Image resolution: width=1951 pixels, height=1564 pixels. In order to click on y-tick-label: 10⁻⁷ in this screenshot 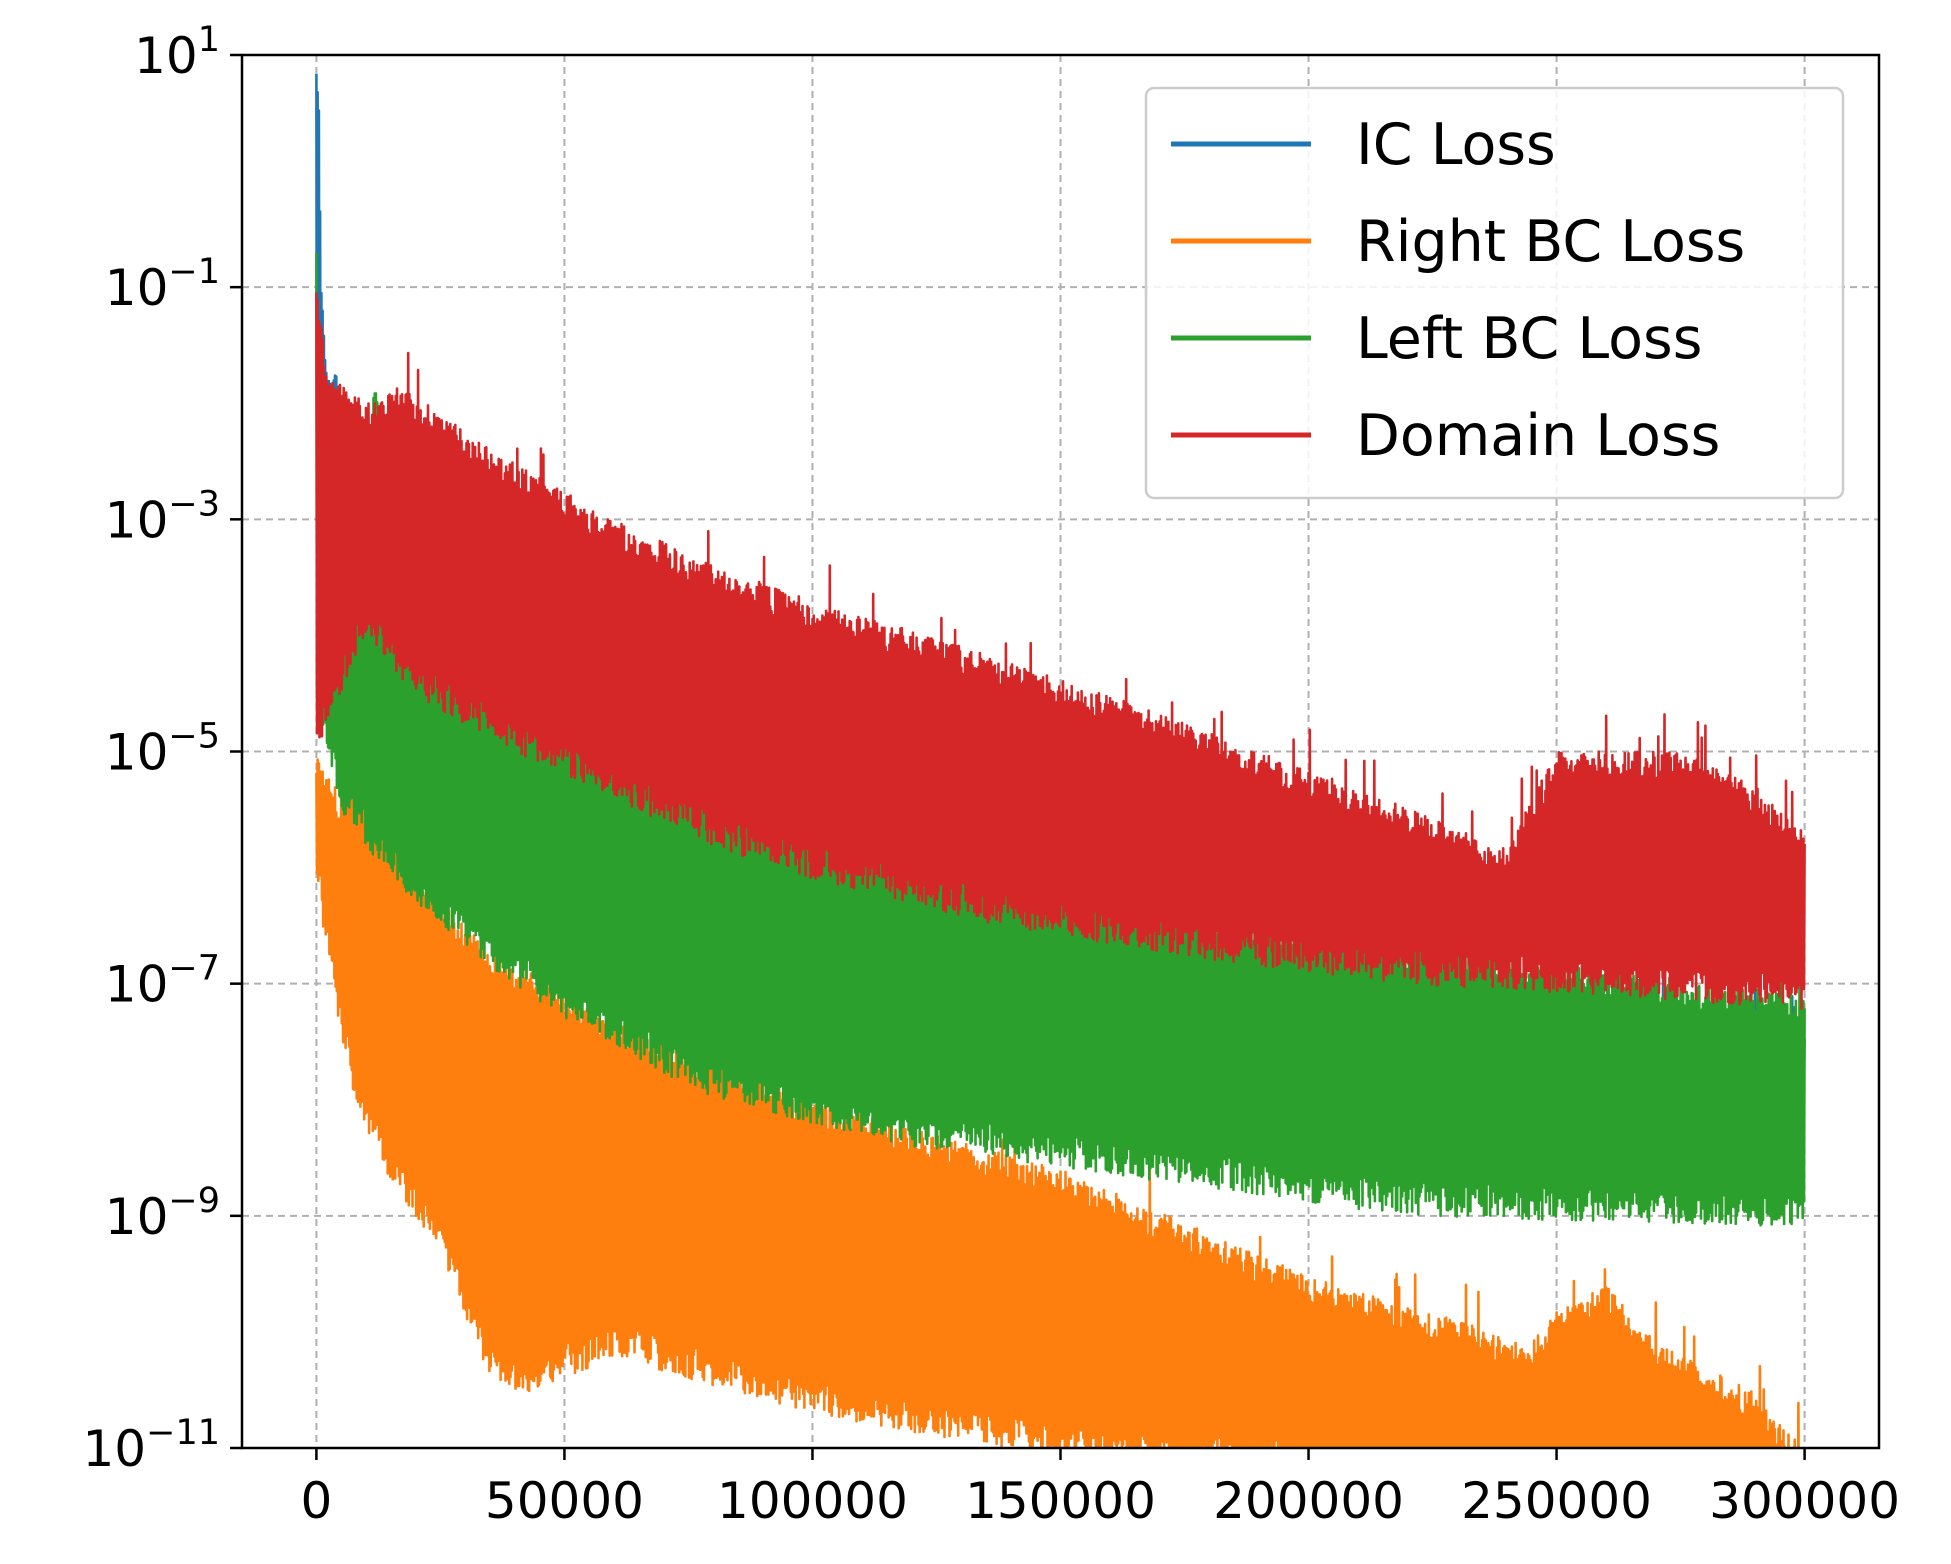, I will do `click(162, 981)`.